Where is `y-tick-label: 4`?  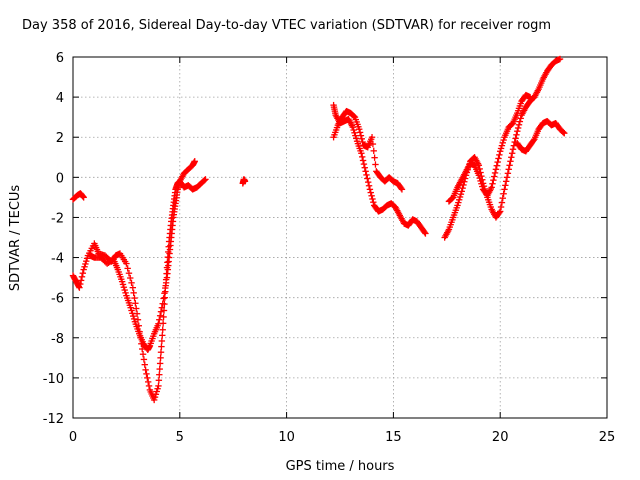
y-tick-label: 4 is located at coordinates (60, 98).